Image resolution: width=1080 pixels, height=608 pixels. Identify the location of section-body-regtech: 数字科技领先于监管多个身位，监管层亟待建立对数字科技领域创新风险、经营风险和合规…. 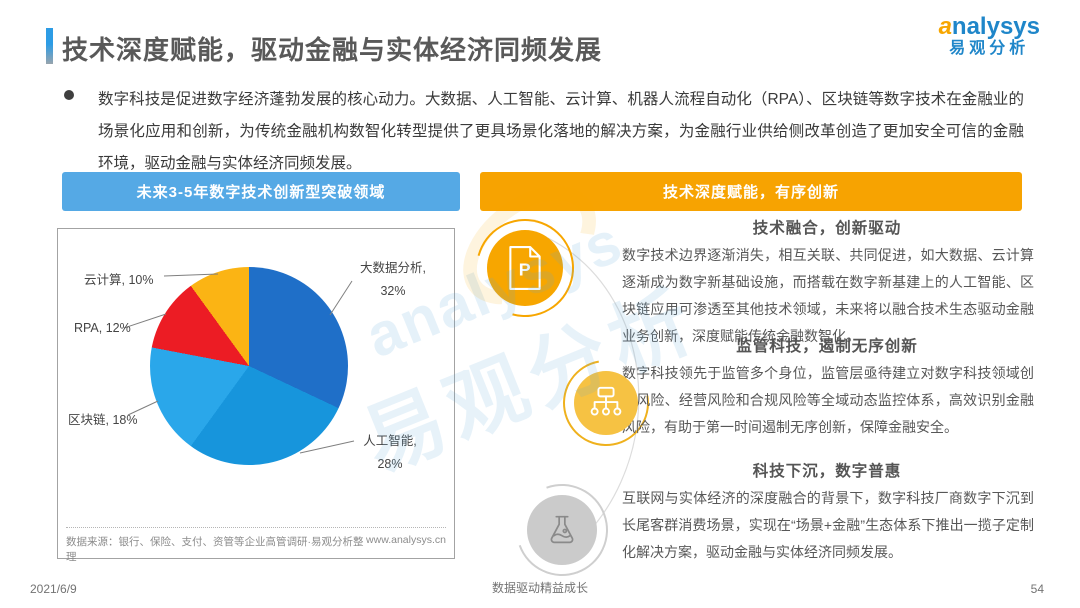
(828, 400).